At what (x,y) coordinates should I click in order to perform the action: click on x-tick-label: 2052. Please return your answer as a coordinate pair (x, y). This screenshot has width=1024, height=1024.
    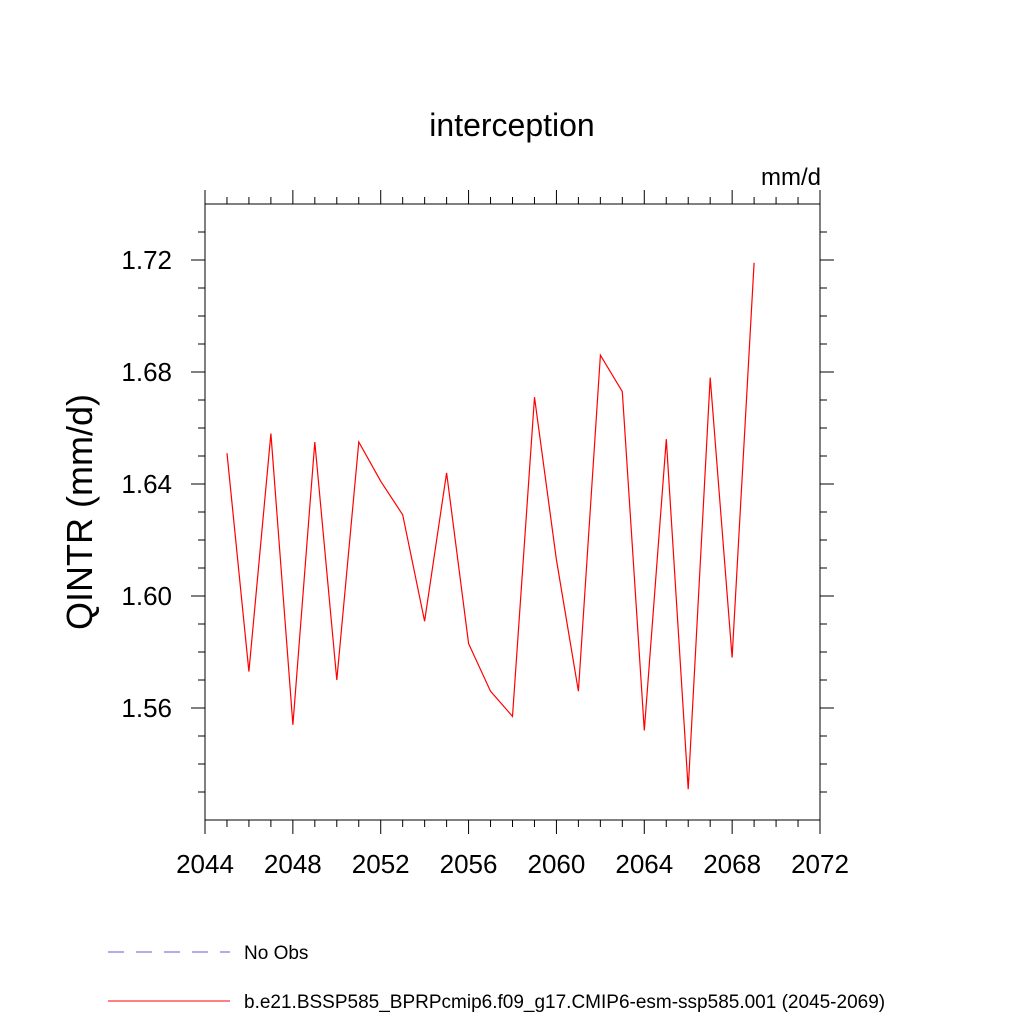
    Looking at the image, I should click on (381, 864).